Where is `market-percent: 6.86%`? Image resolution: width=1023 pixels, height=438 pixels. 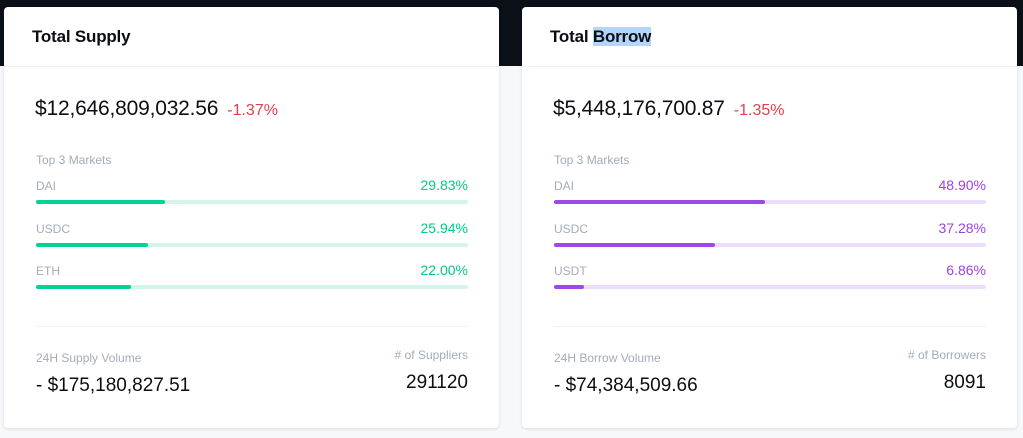
market-percent: 6.86% is located at coordinates (966, 270).